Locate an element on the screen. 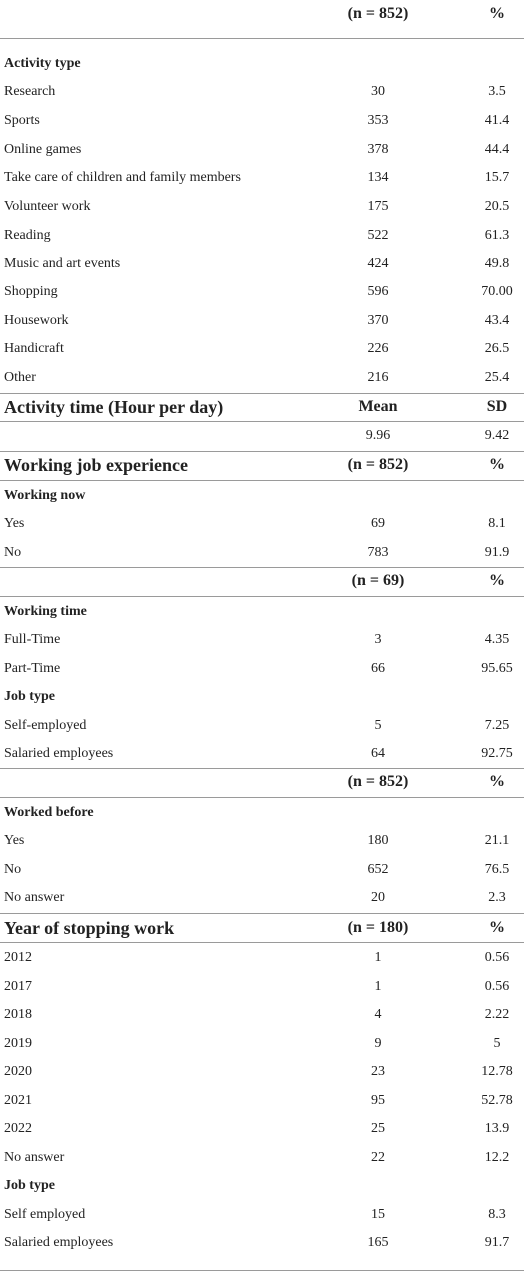 The width and height of the screenshot is (524, 1275). cell: 226 is located at coordinates (378, 348).